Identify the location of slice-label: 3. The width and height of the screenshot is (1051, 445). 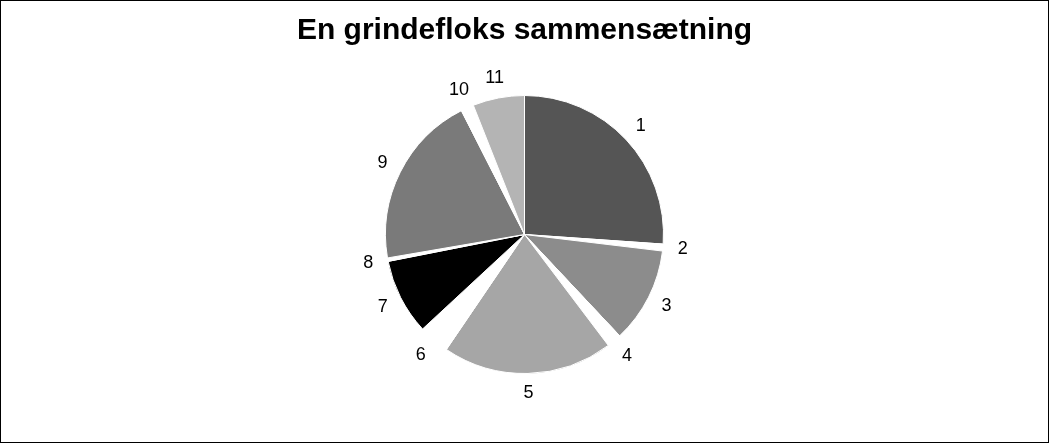
(666, 305).